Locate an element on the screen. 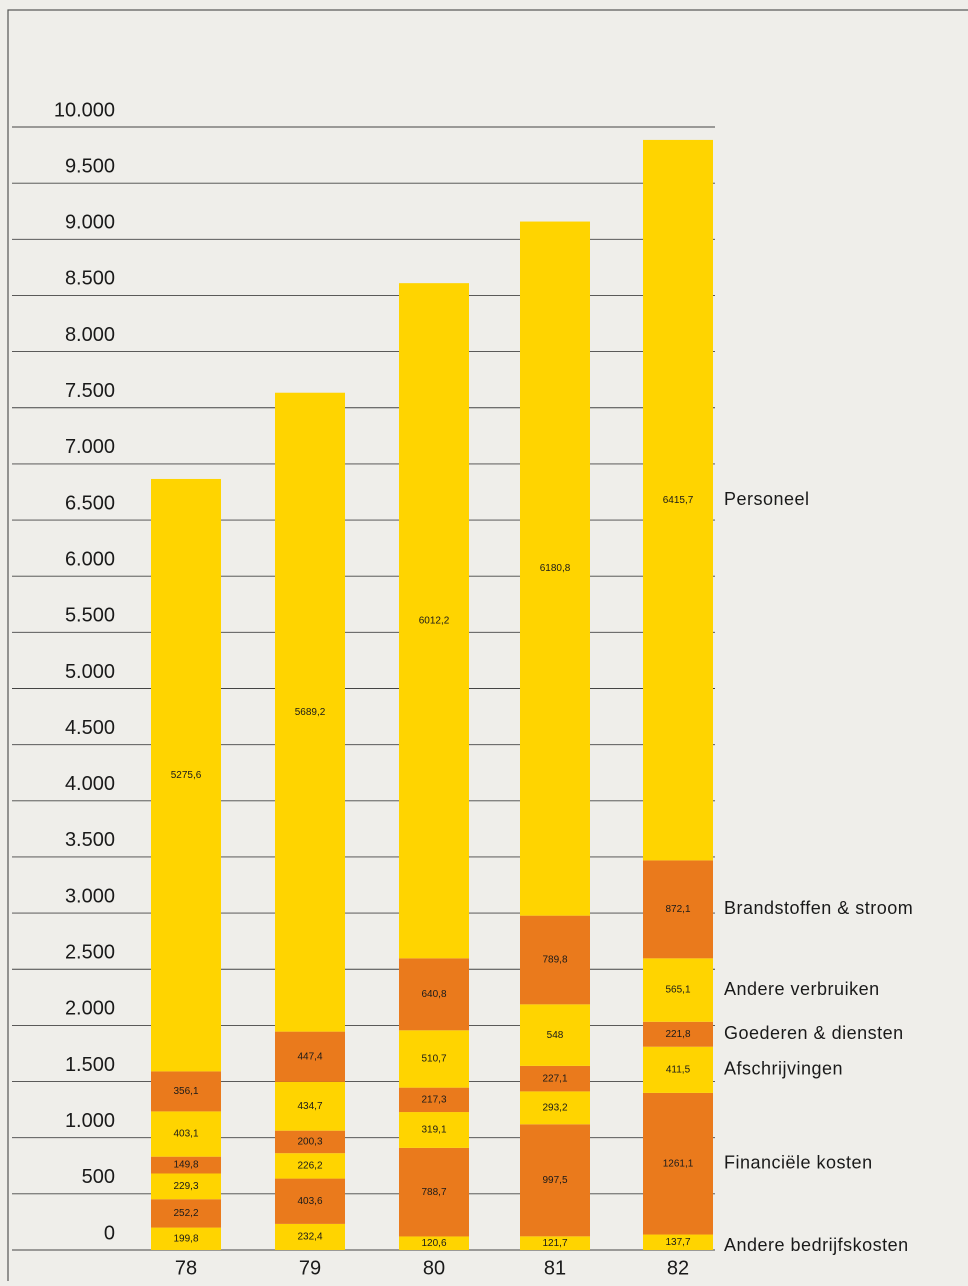 This screenshot has width=968, height=1286. y-tick-label: 8.000 is located at coordinates (90, 335).